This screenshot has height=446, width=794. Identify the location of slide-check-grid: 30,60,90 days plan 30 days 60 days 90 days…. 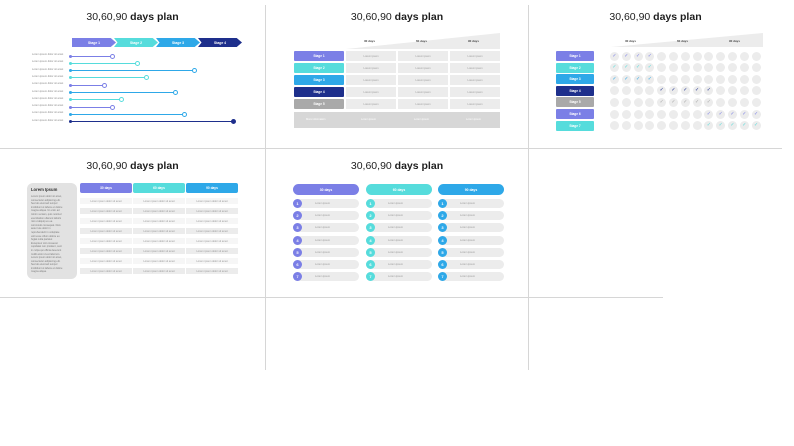
(655, 74).